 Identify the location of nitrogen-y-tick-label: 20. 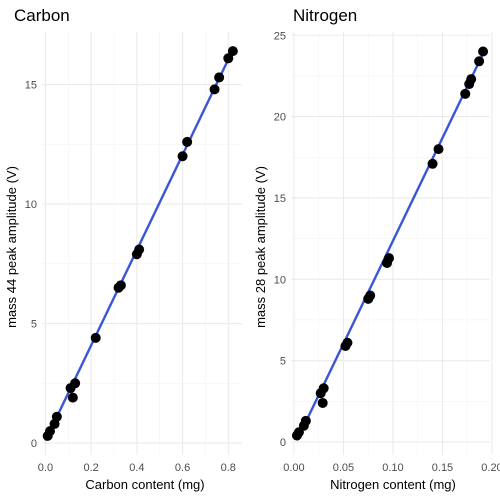
(280, 118).